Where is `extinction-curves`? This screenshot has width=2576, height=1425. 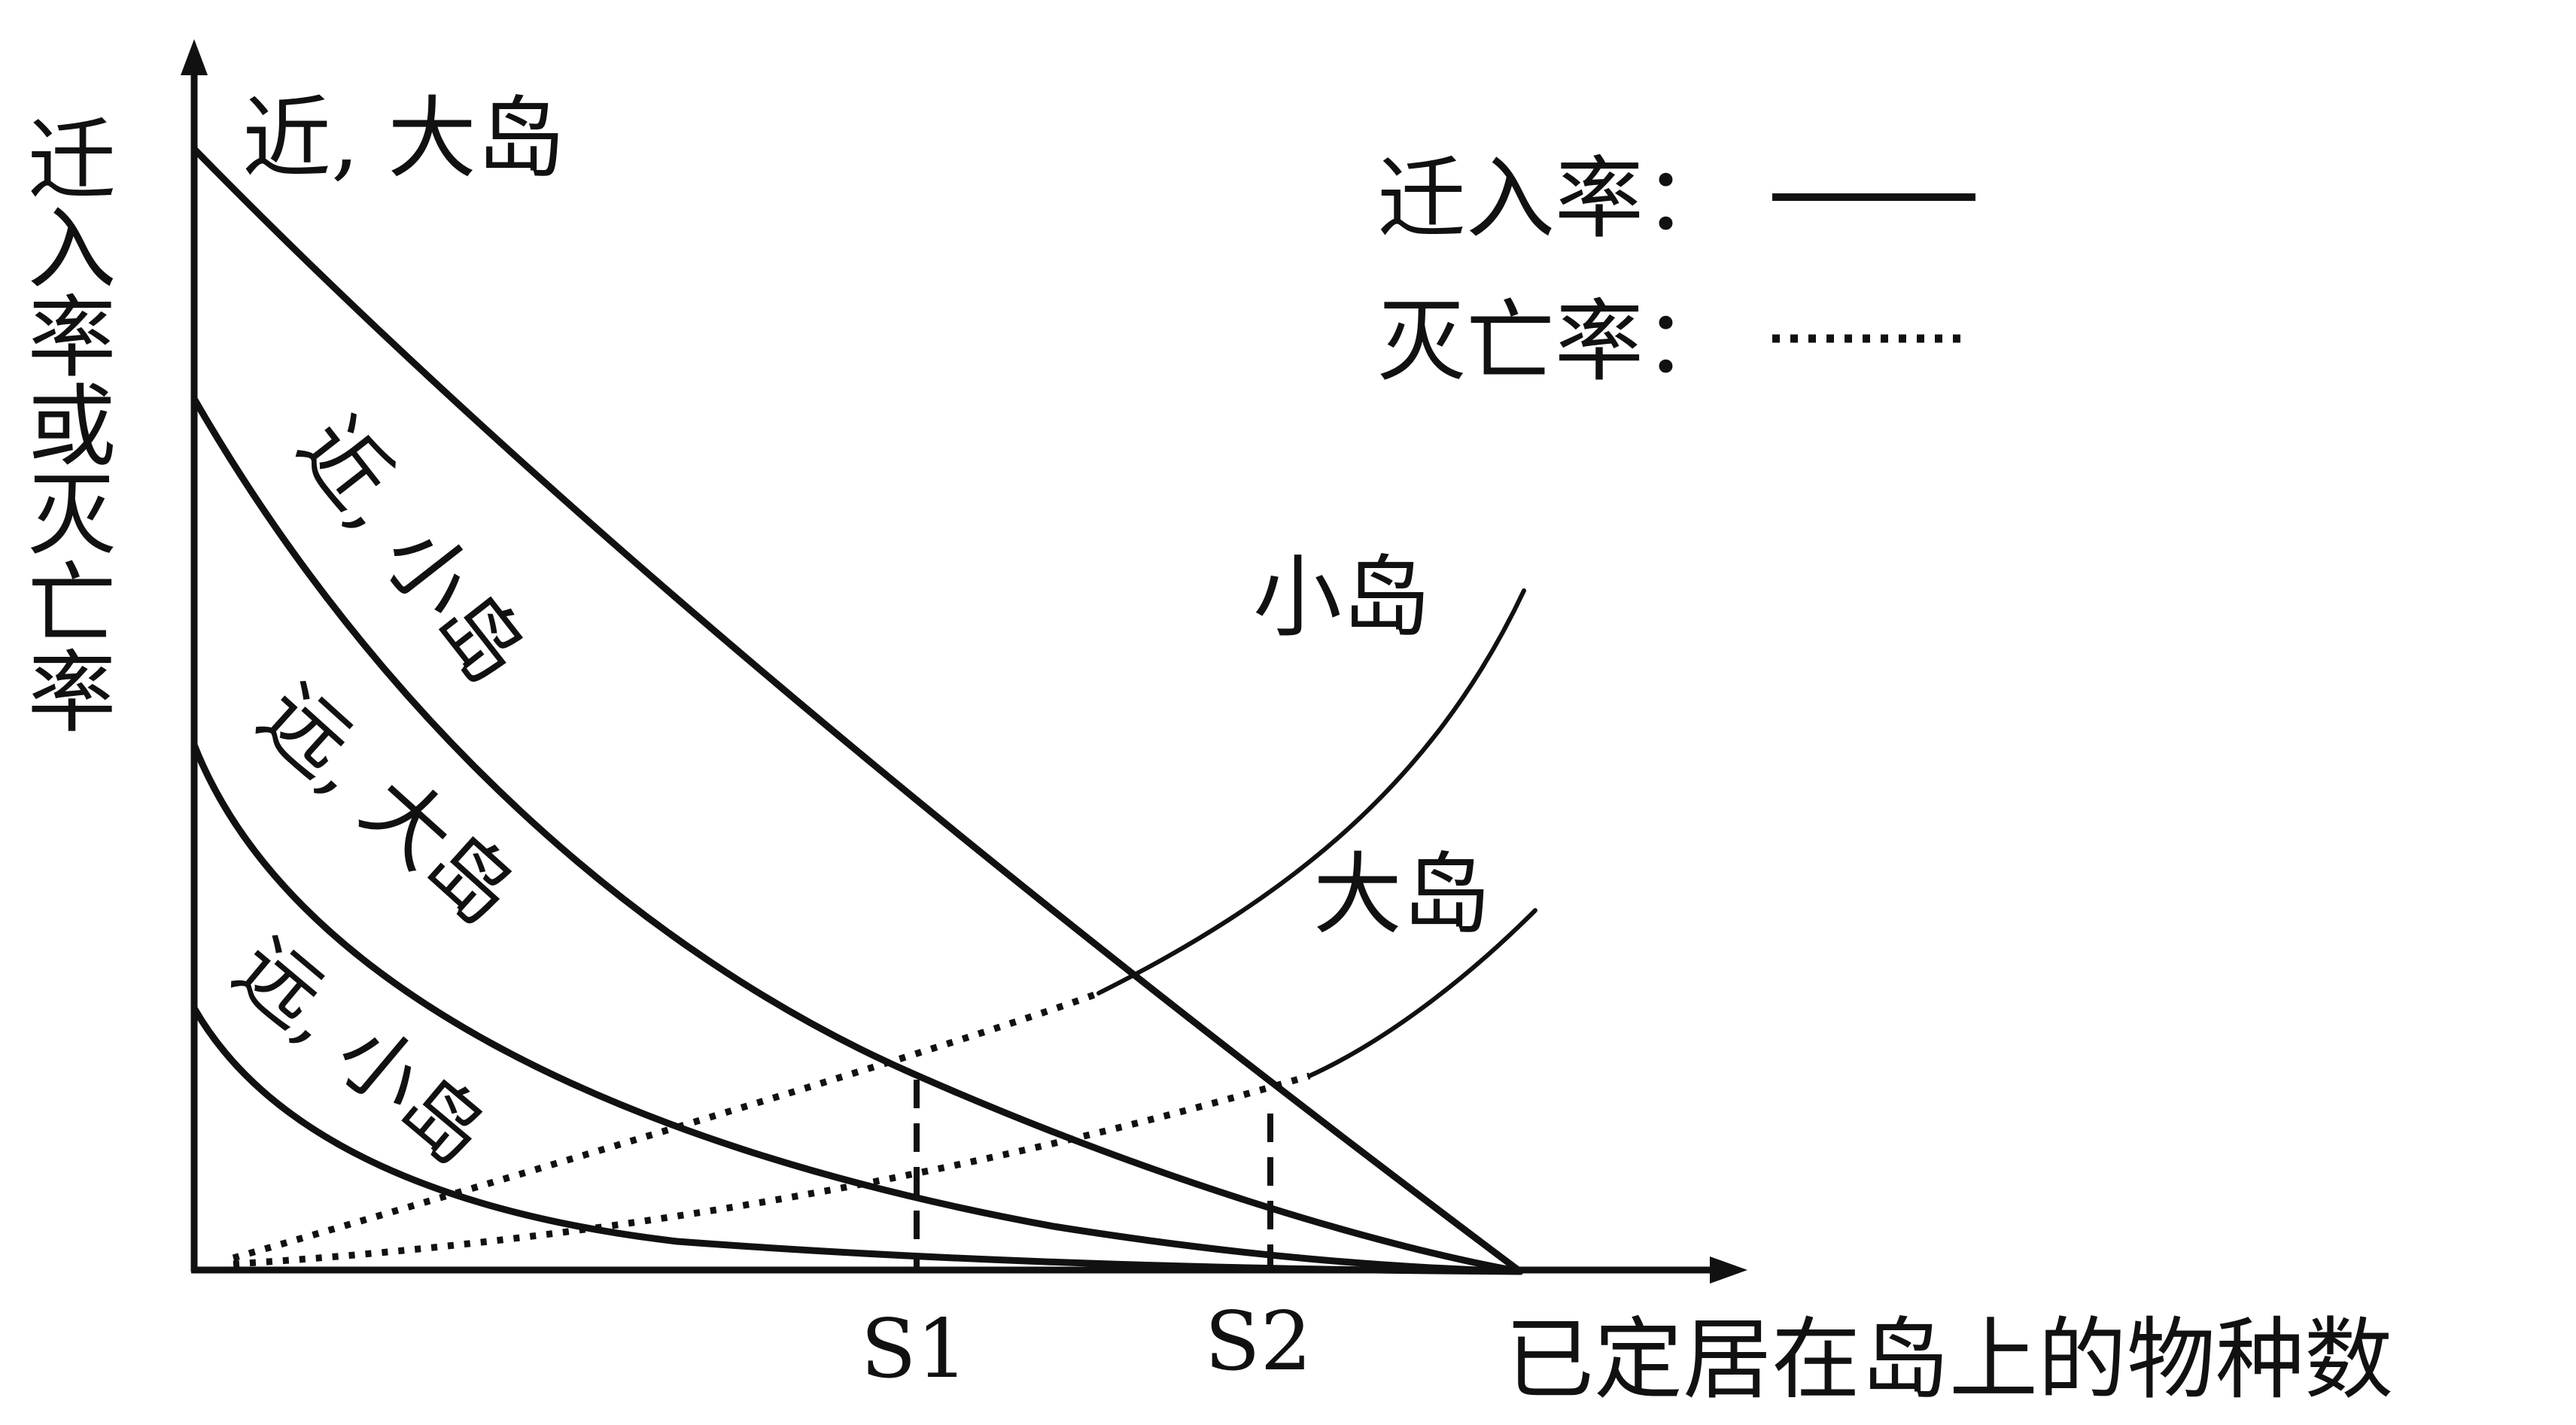 extinction-curves is located at coordinates (771, 1128).